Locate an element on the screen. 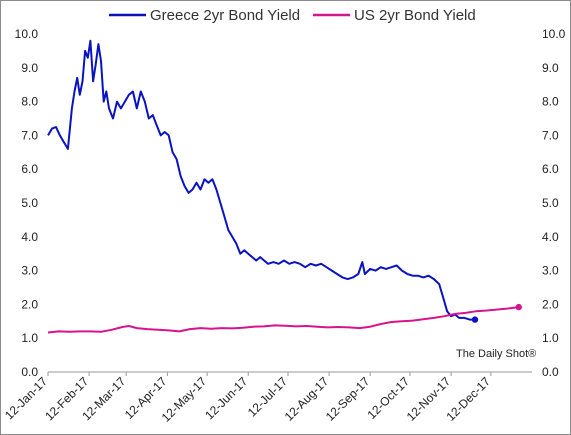 This screenshot has width=571, height=435. y-tick-label-left: 8.0 is located at coordinates (29, 102).